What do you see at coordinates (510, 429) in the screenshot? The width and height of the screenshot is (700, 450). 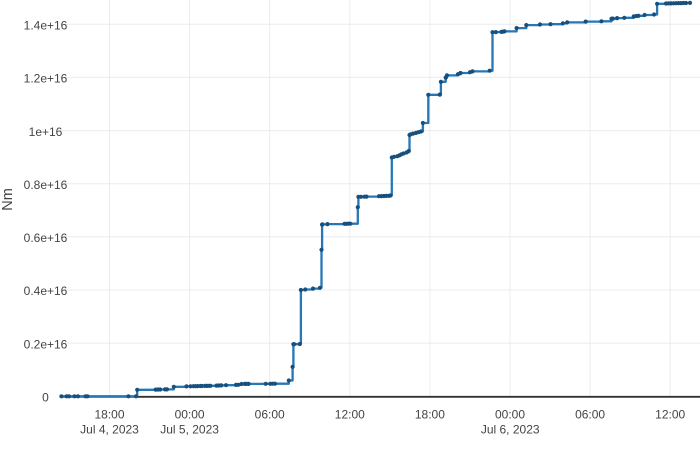 I see `svg-text: Jul 6, 2023` at bounding box center [510, 429].